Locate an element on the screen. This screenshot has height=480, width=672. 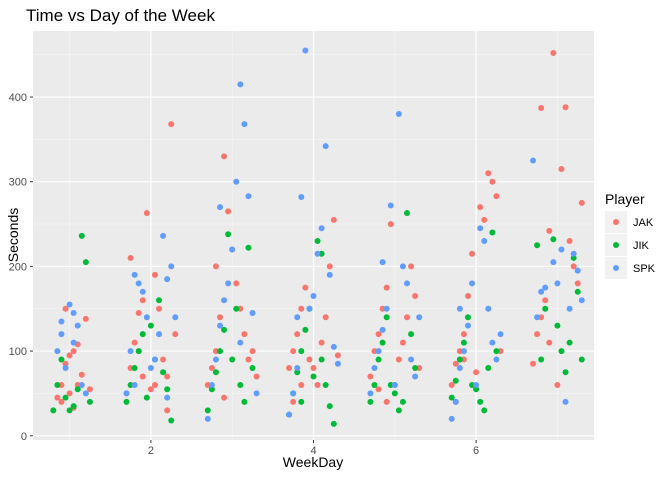
x-tick-label: 4 is located at coordinates (313, 451).